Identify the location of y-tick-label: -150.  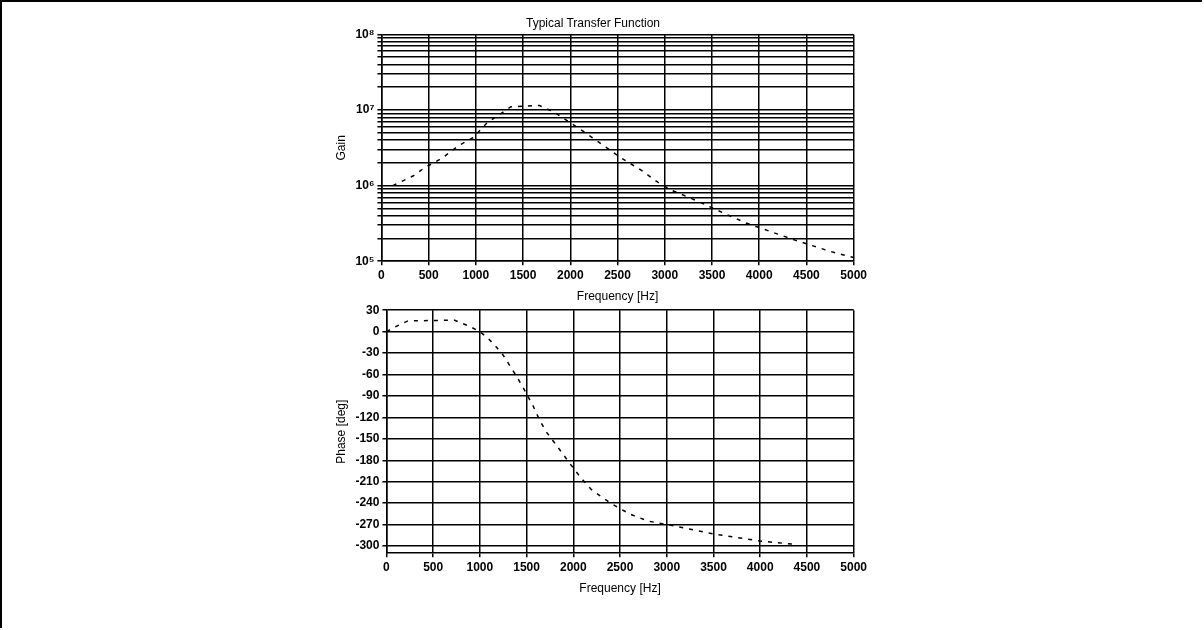
(367, 438).